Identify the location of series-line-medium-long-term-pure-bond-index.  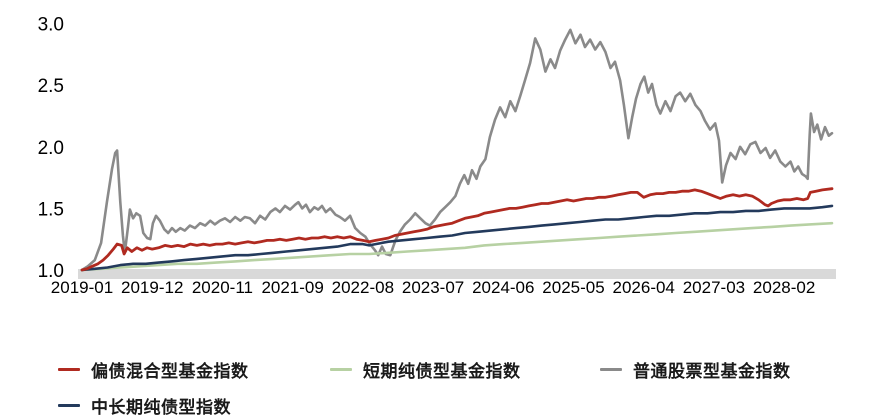
(457, 238).